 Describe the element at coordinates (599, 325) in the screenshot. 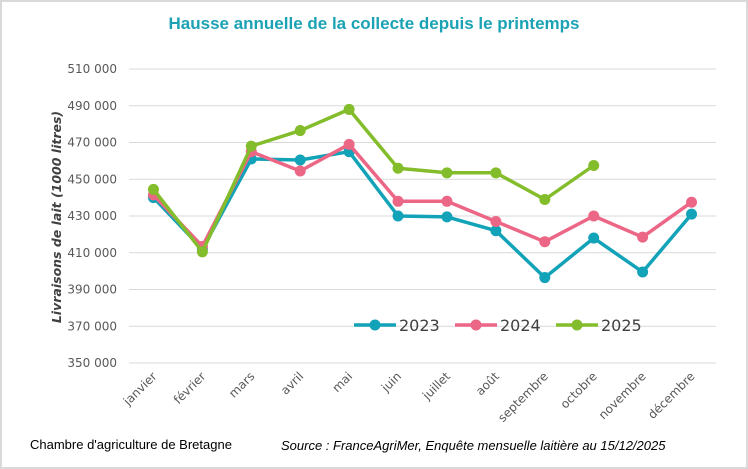

I see `legend-item-2025: 2025` at that location.